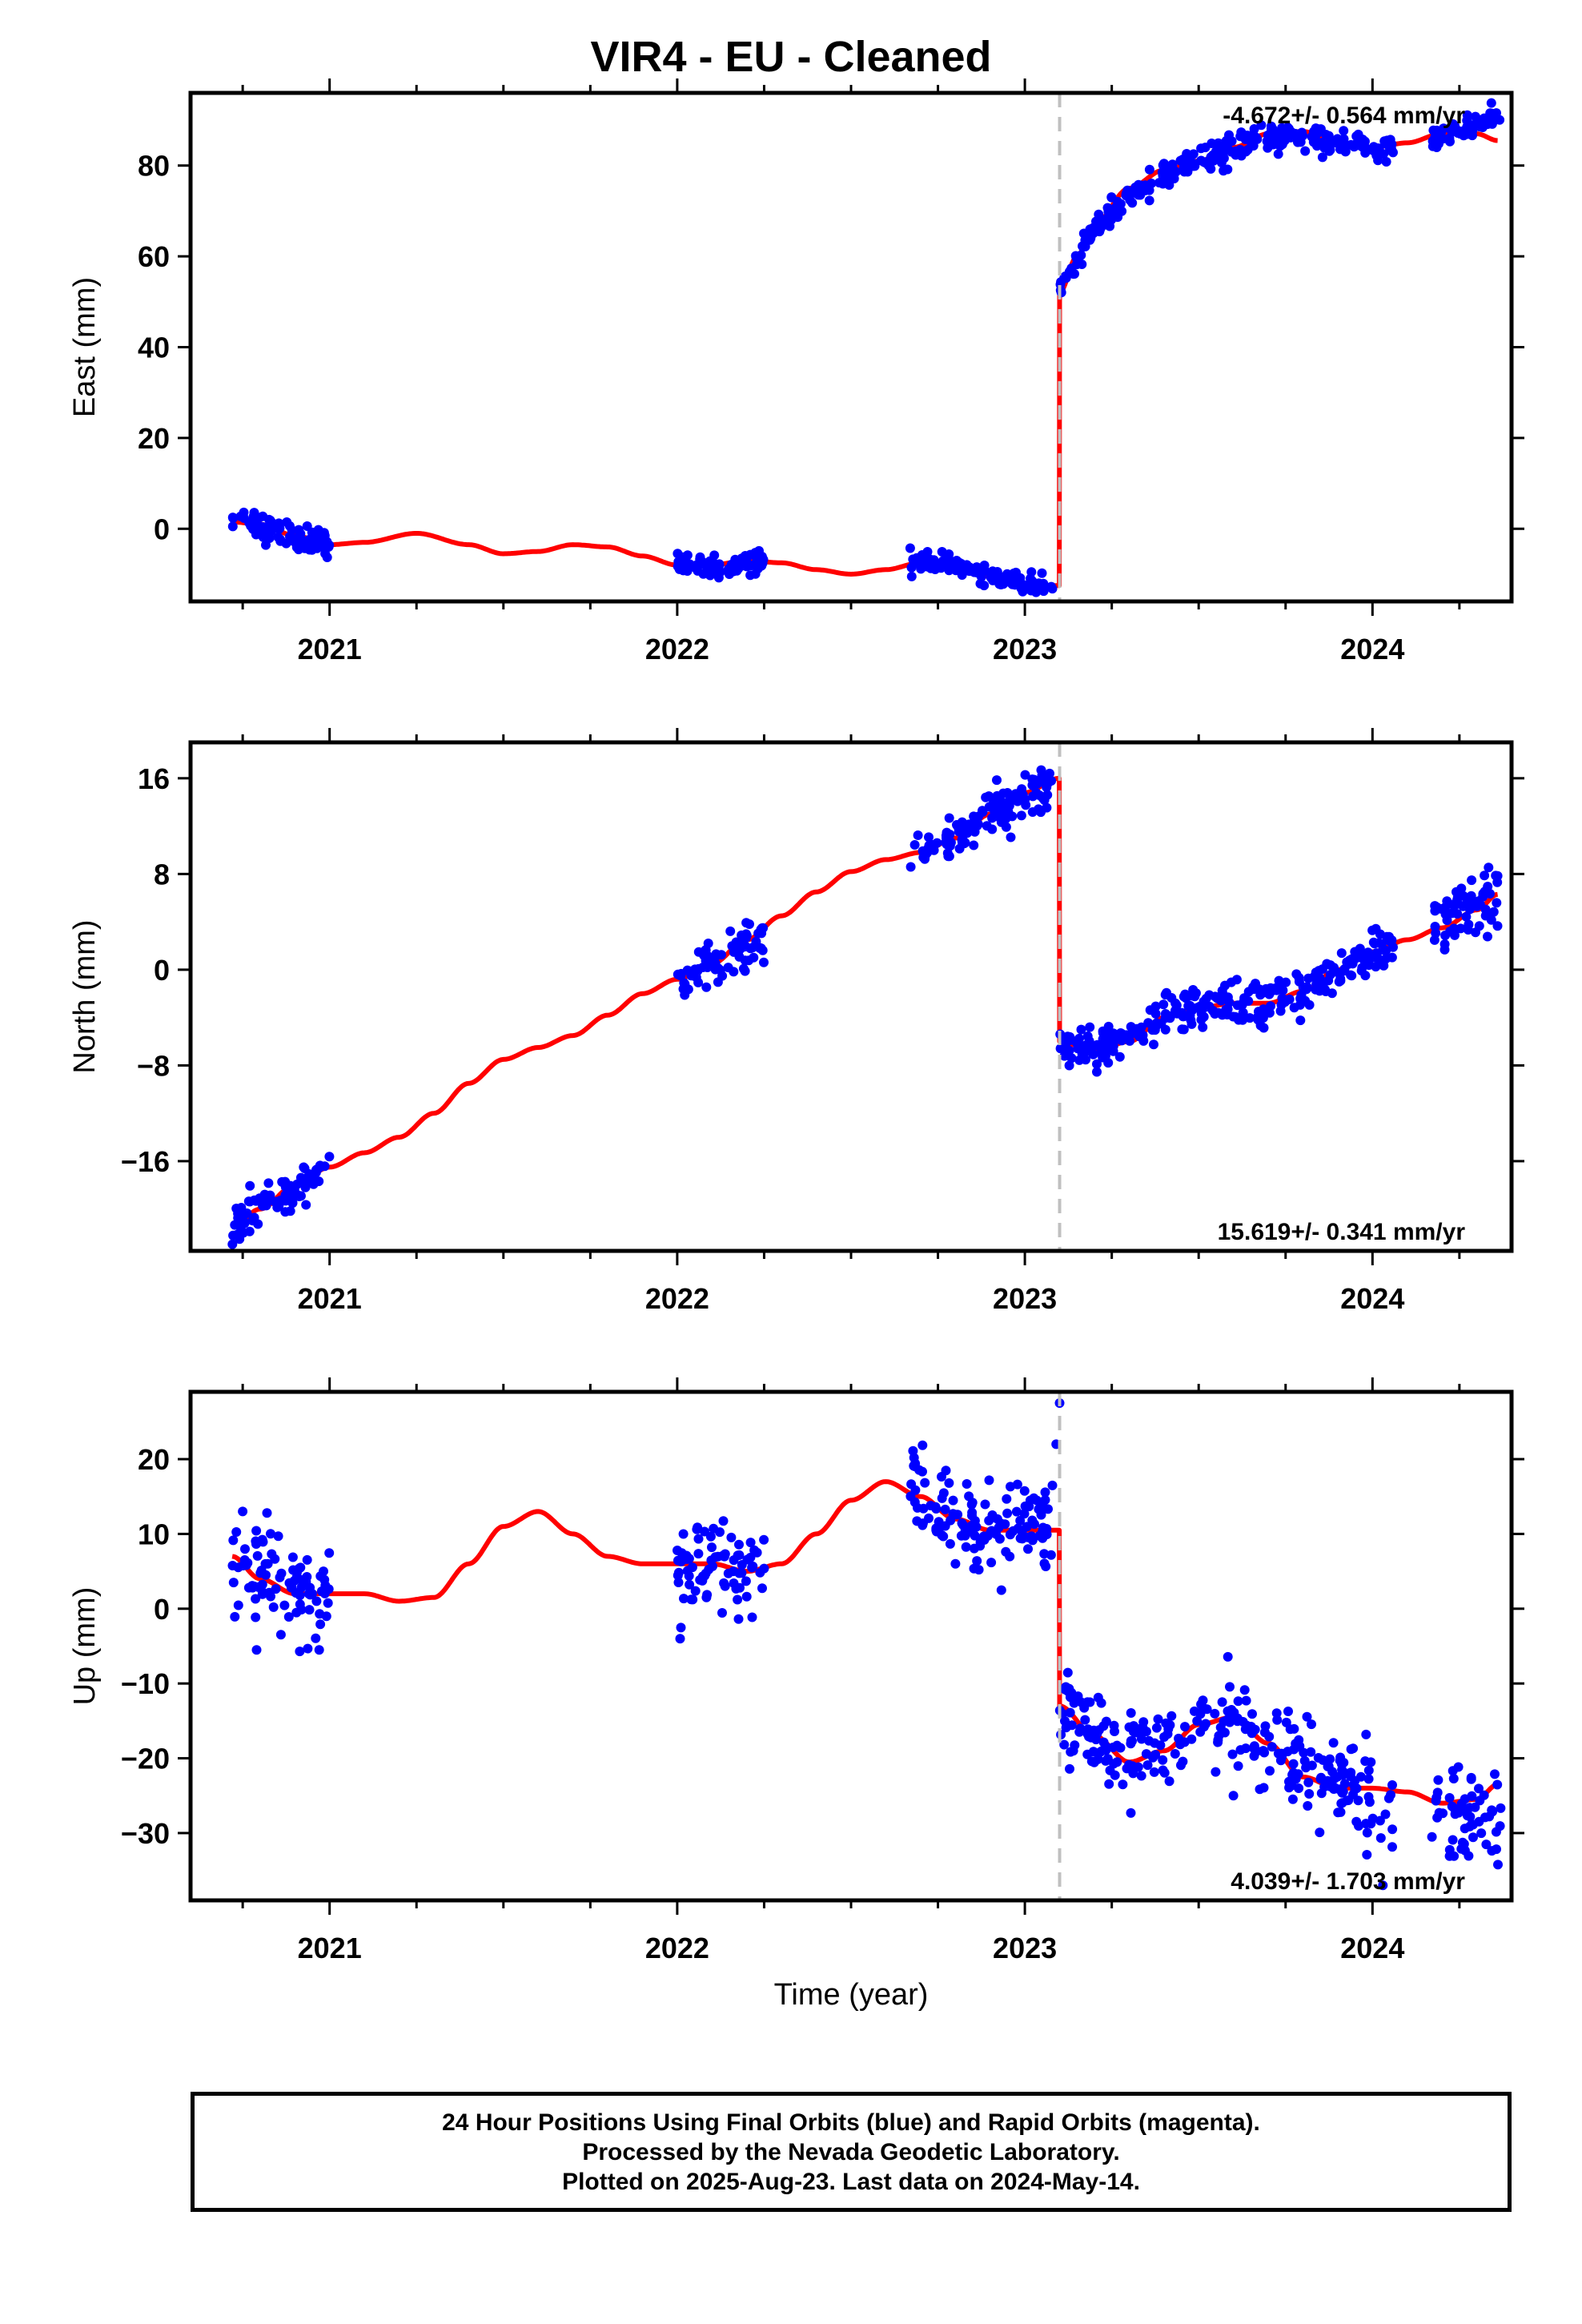 This screenshot has width=1582, height=2324. Describe the element at coordinates (145, 1683) in the screenshot. I see `up-ytick-label: −10` at that location.